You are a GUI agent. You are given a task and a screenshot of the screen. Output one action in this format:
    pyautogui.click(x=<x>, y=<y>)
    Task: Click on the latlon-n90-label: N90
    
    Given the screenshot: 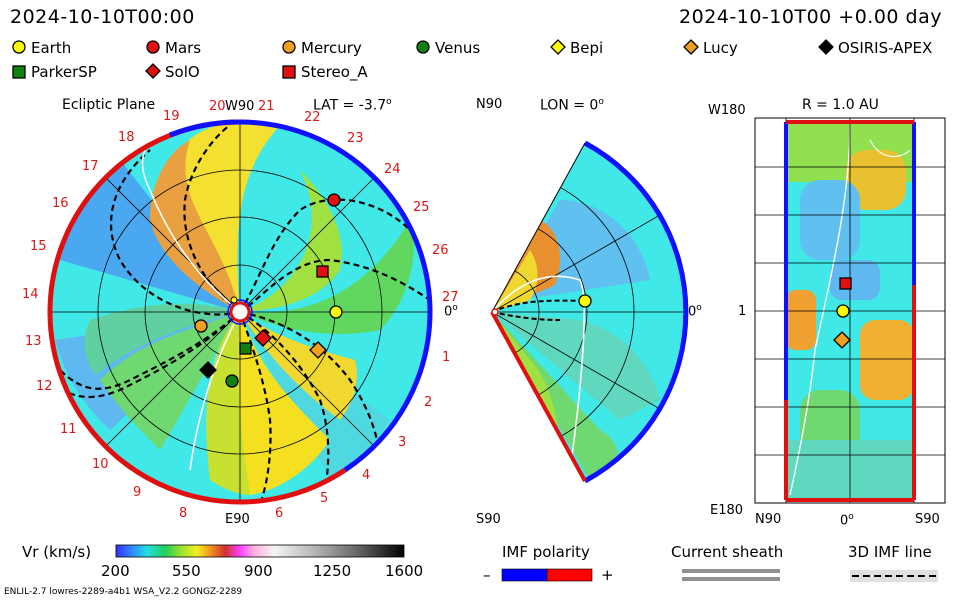 What is the action you would take?
    pyautogui.click(x=768, y=519)
    